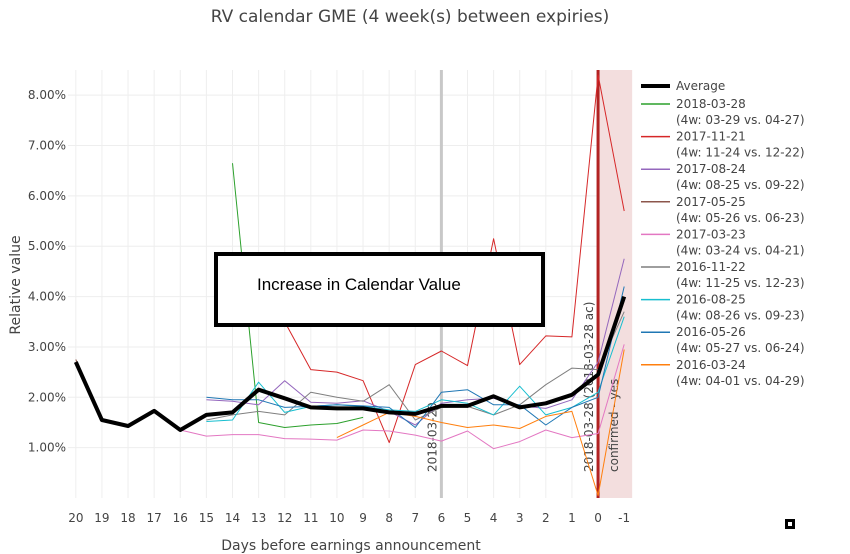 The image size is (850, 554). I want to click on x-tick-label: 1, so click(572, 518).